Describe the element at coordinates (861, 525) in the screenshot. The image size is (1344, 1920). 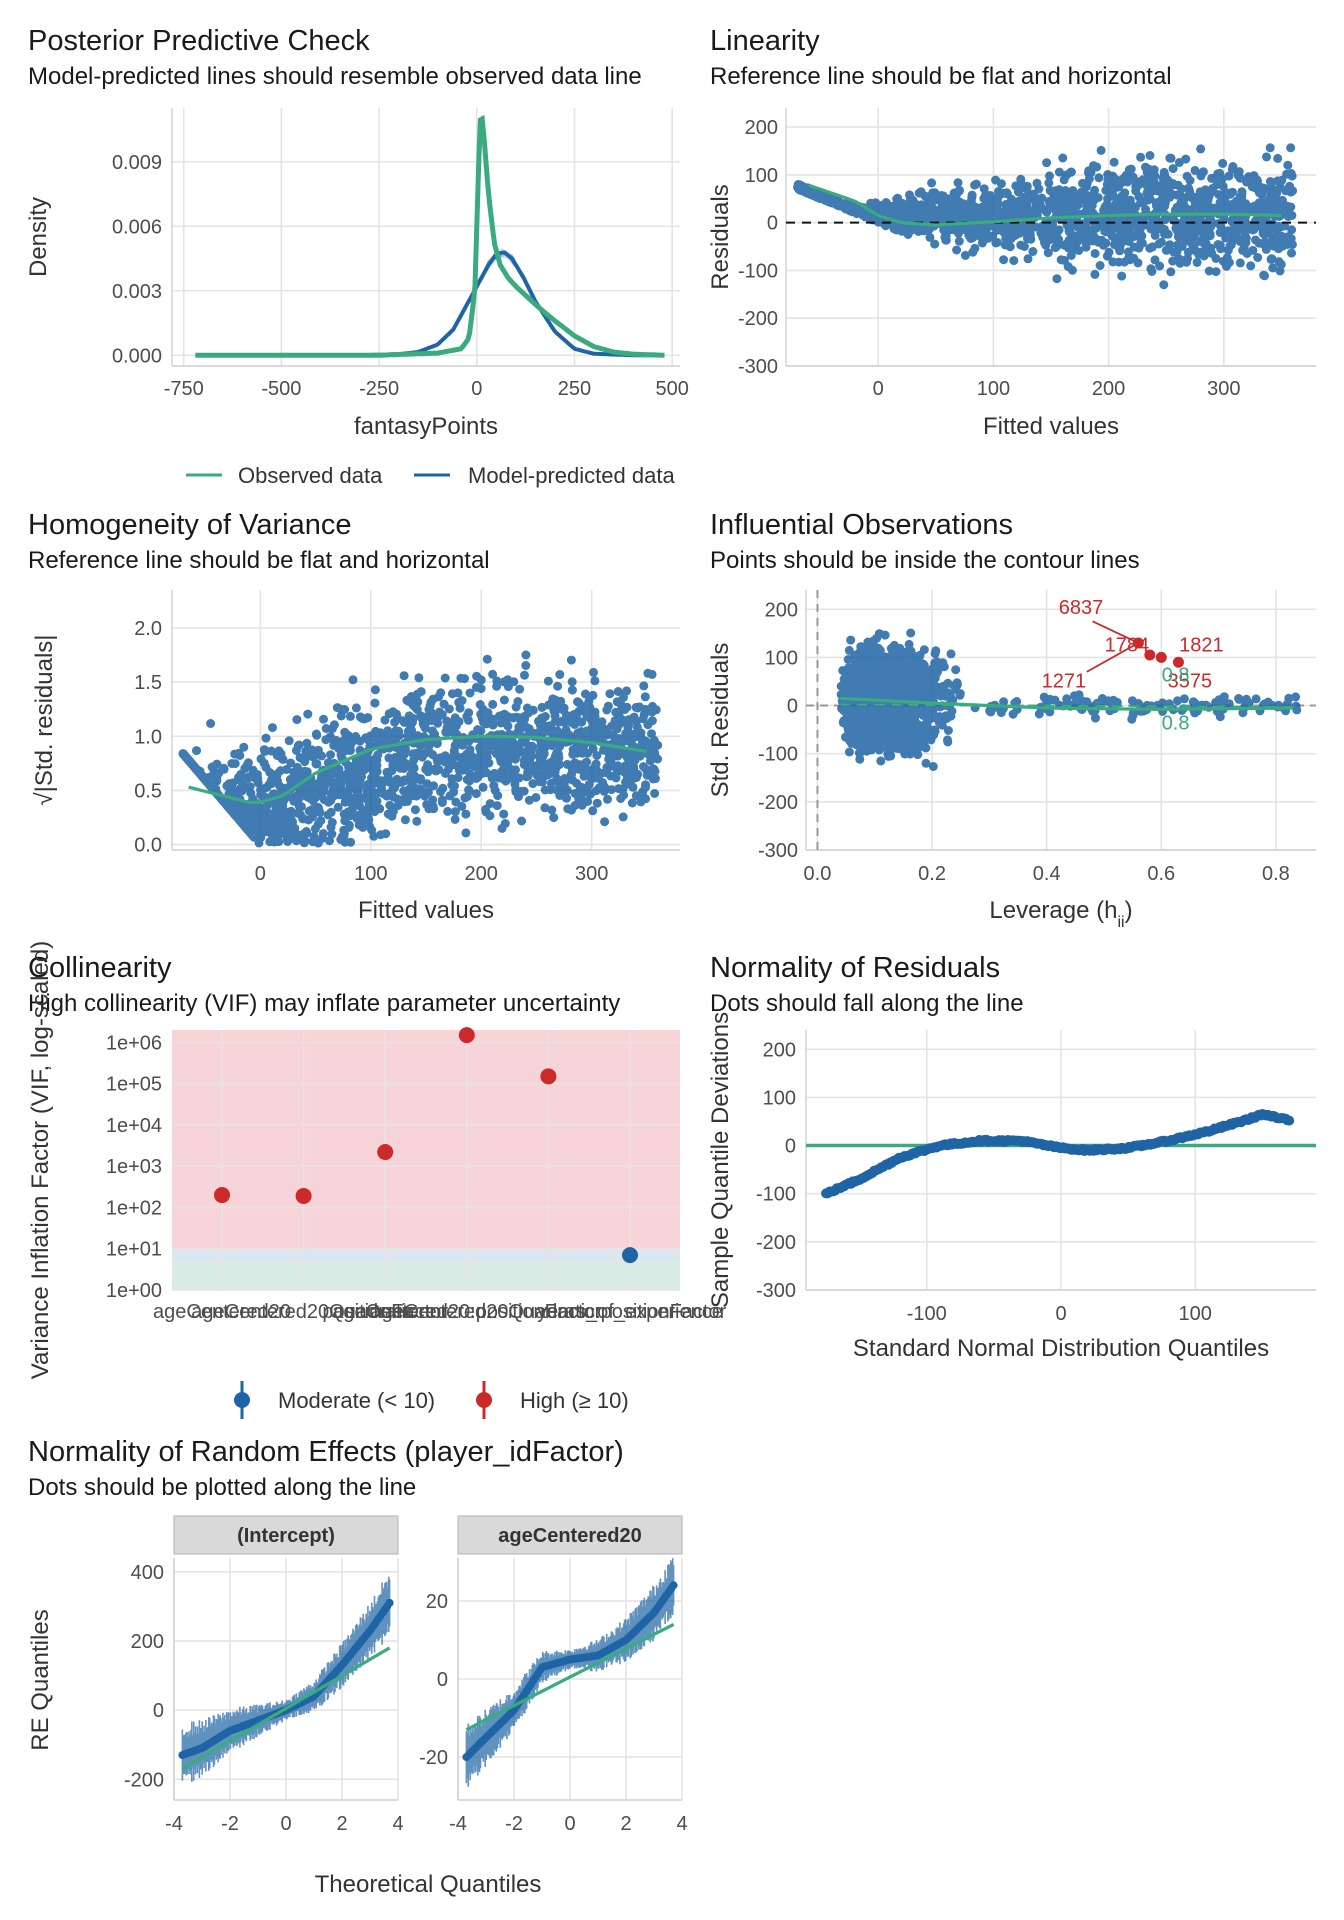
I see `influential-title: Influential Observations` at that location.